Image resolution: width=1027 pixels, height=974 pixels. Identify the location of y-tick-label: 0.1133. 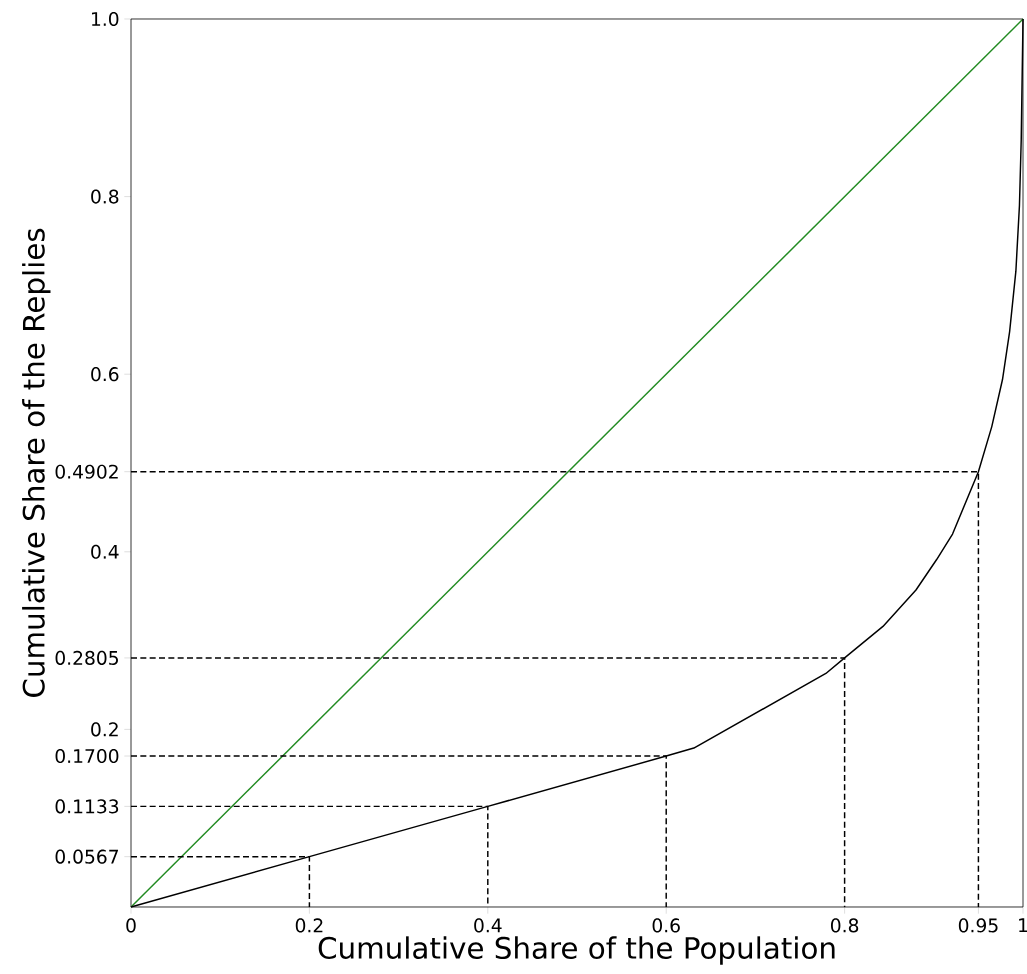
(87, 806).